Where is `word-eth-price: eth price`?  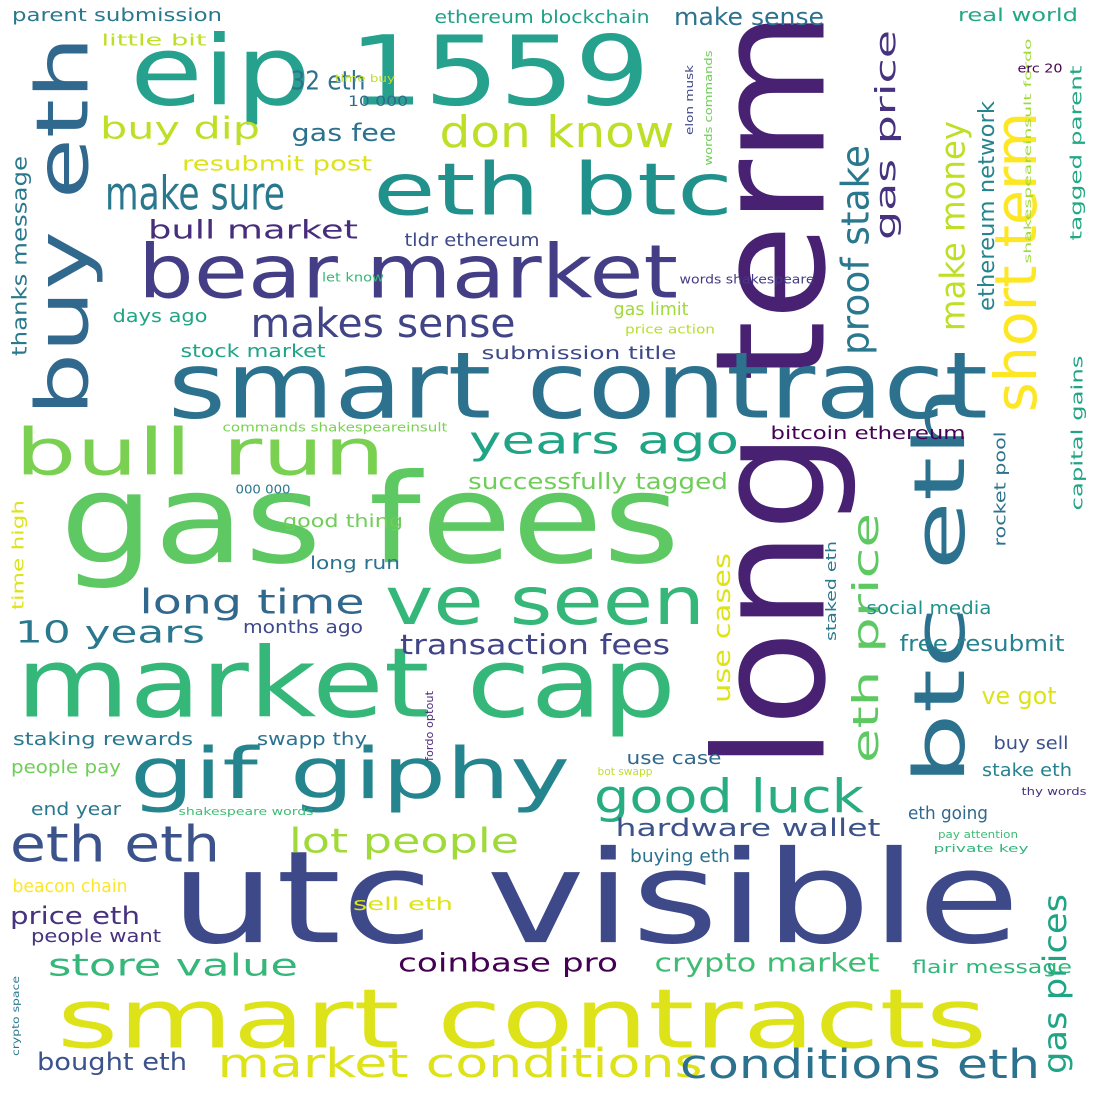 word-eth-price: eth price is located at coordinates (866, 638).